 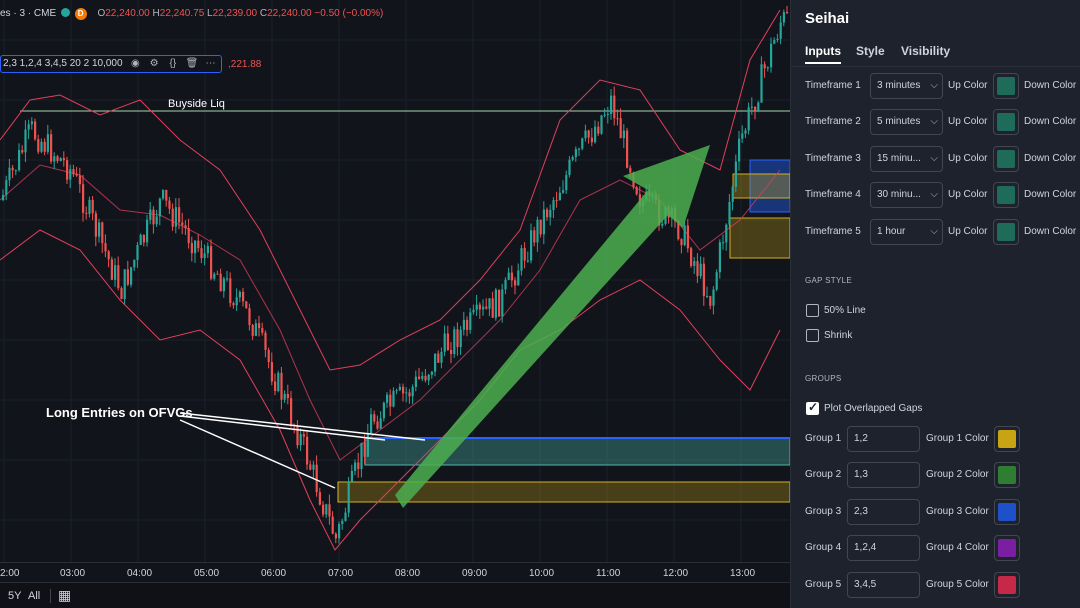 I want to click on tab-visibility: Visibility, so click(x=926, y=51).